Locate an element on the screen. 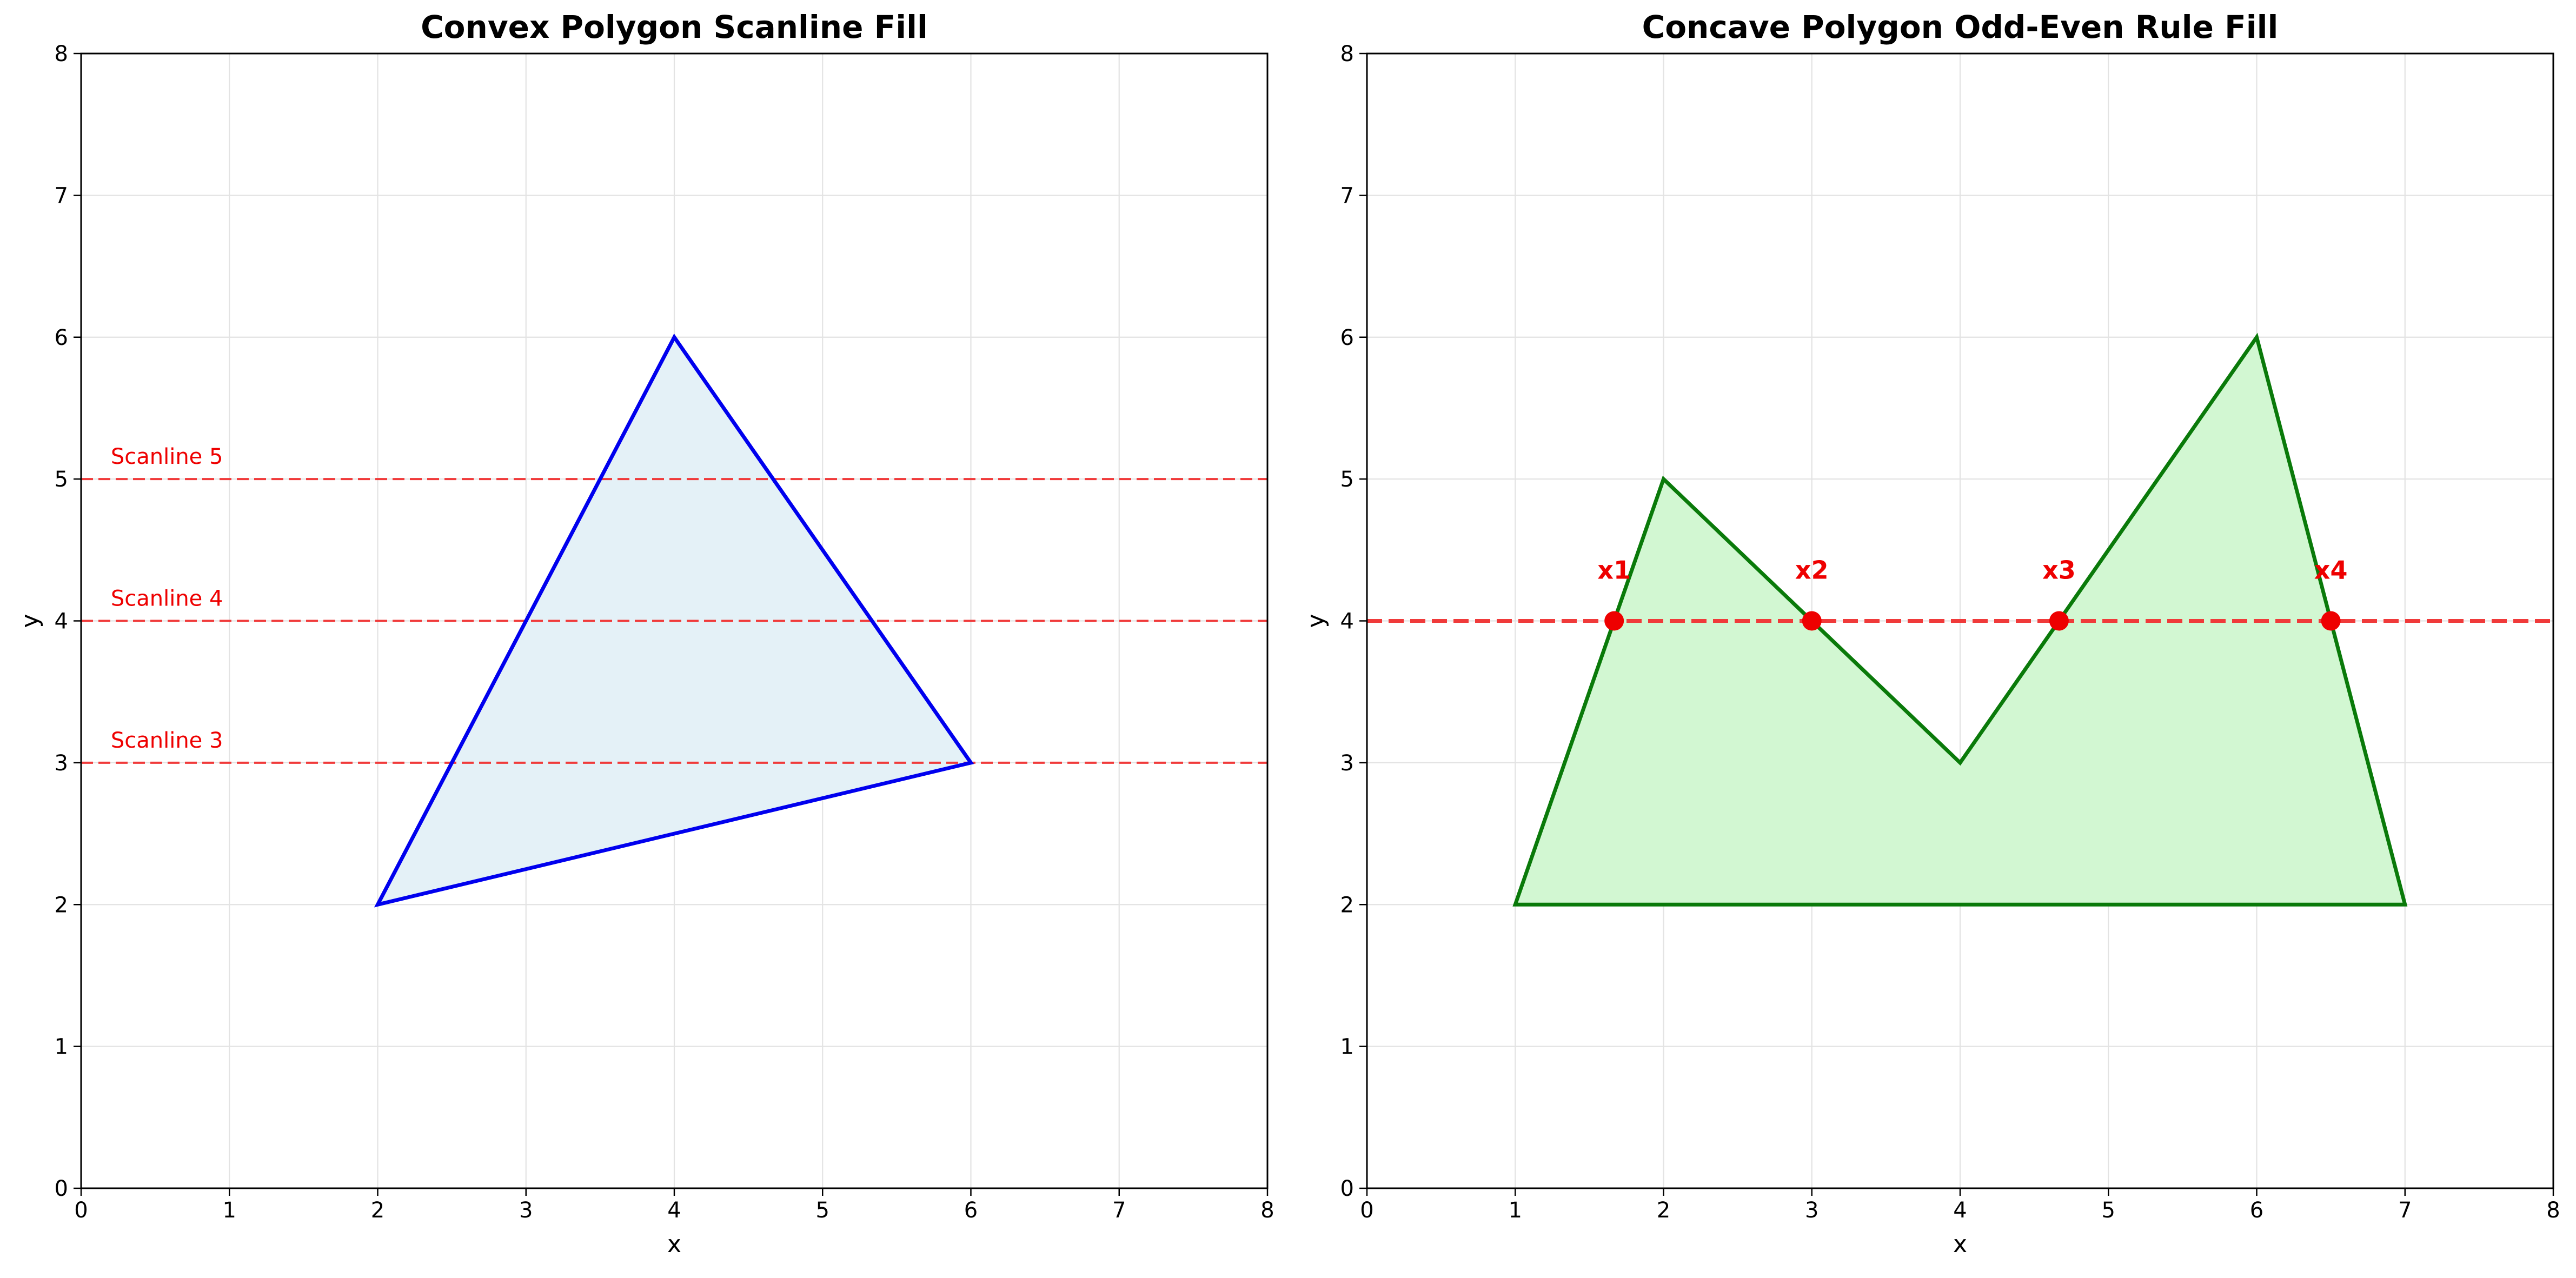 This screenshot has height=1278, width=2576. chart-title: Concave Polygon Odd-Even Rule Fill is located at coordinates (1960, 27).